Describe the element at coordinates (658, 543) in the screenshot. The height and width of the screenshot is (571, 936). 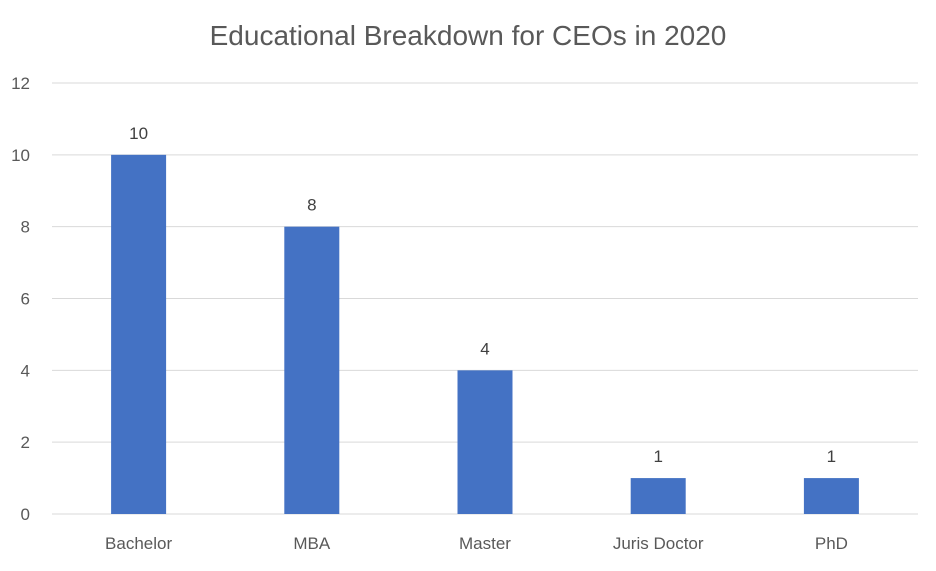
I see `x-tick-label: Juris Doctor` at that location.